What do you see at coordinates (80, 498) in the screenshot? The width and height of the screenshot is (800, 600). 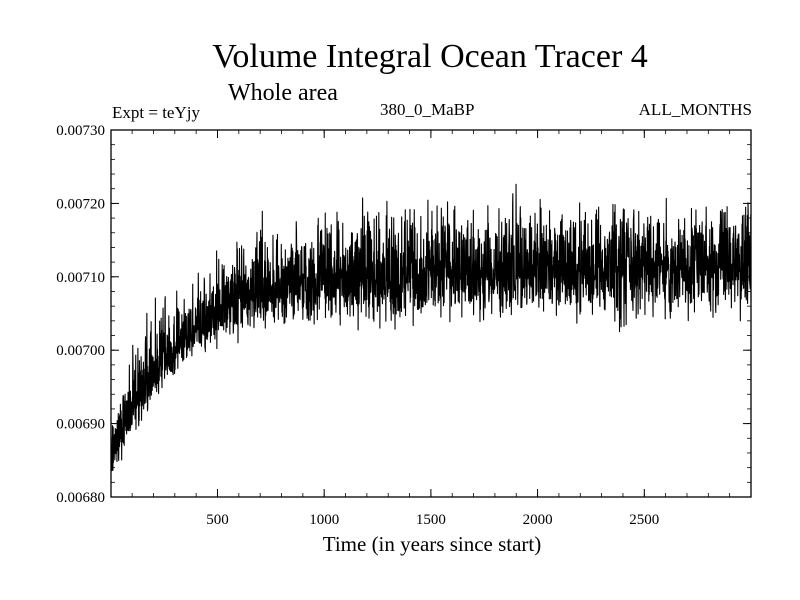 I see `y-tick-label: 0.00680` at bounding box center [80, 498].